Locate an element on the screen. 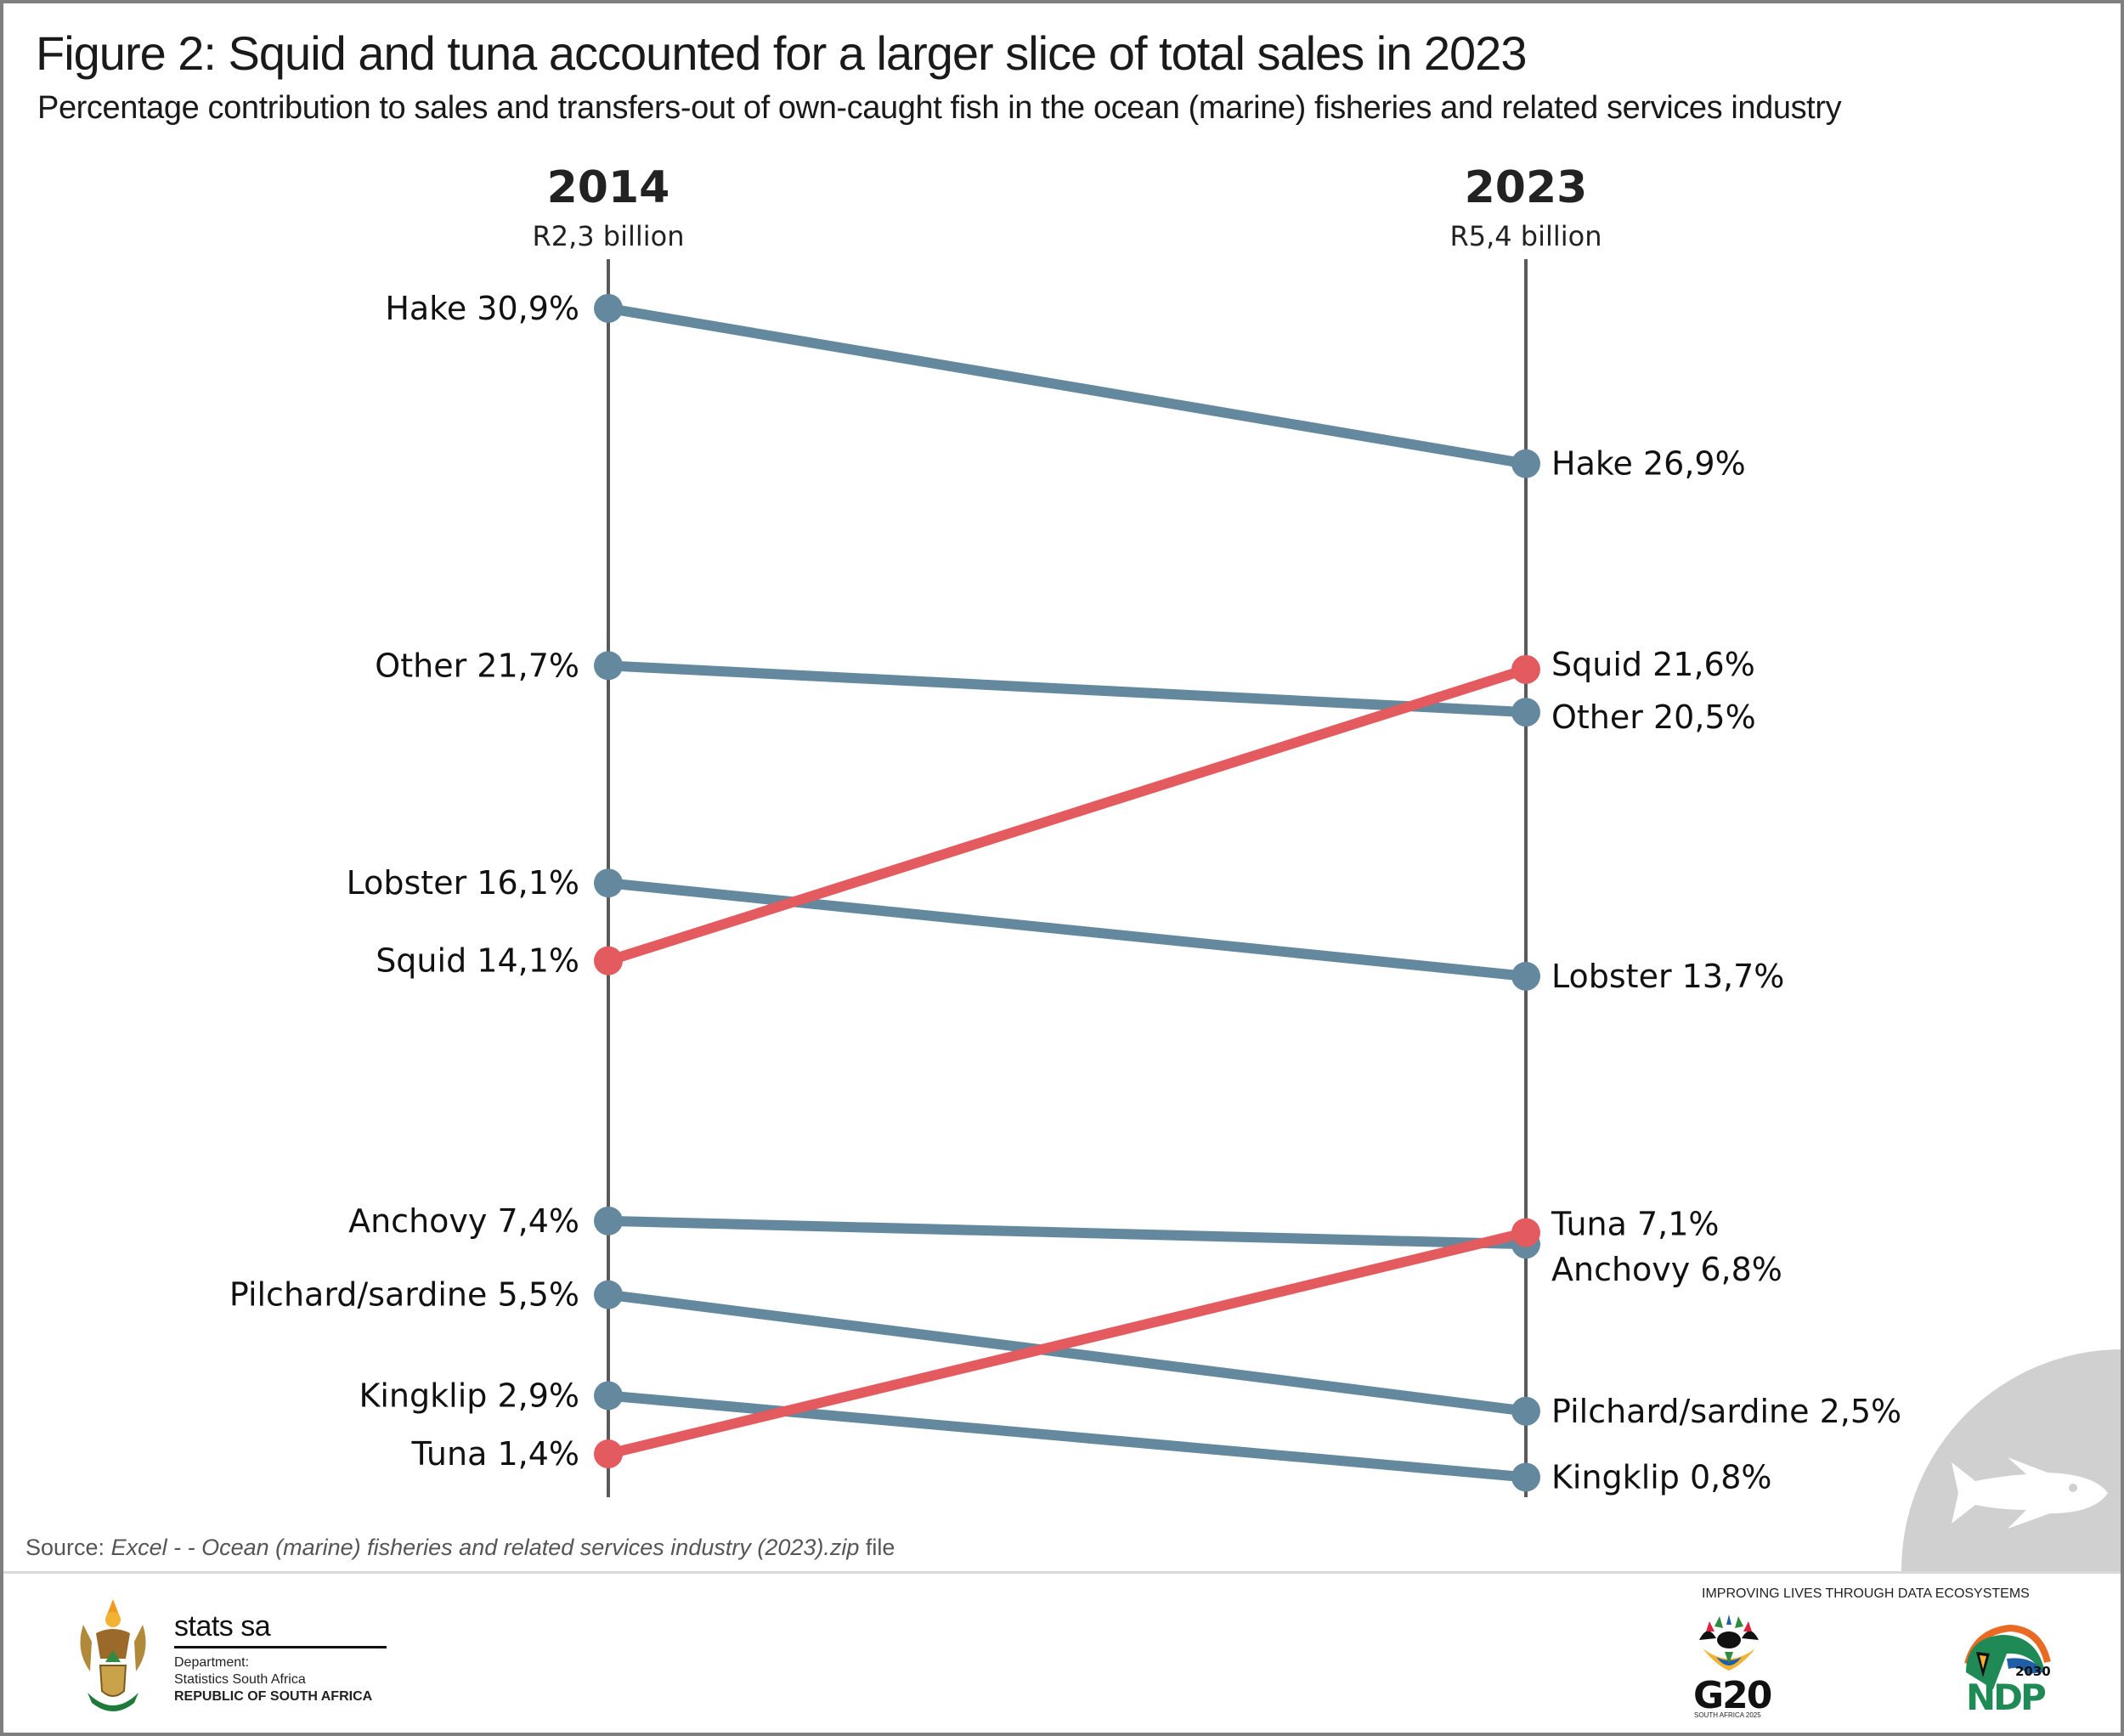  point-lobster-2023 is located at coordinates (1526, 976).